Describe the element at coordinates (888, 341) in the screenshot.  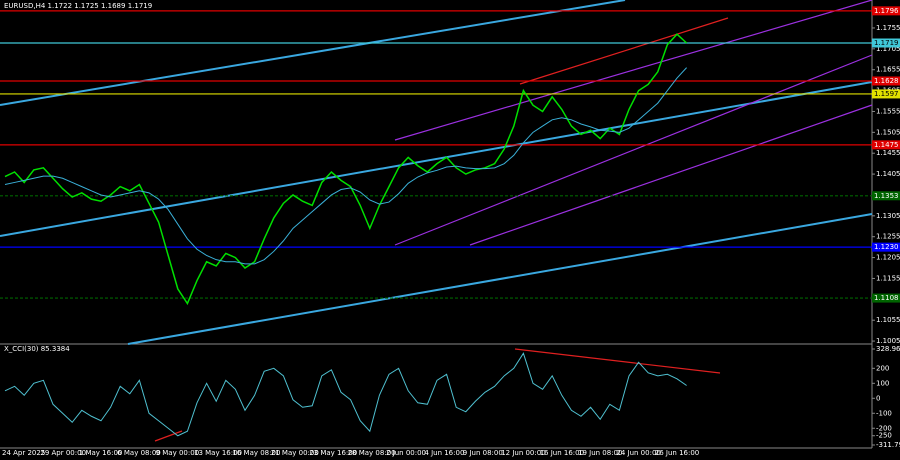
I see `y-tick-label: 1.1005` at that location.